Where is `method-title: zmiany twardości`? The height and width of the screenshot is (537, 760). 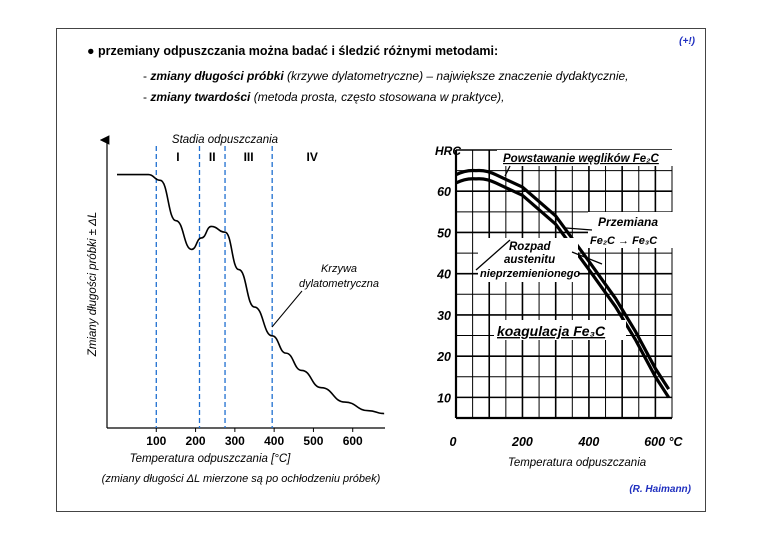 method-title: zmiany twardości is located at coordinates (200, 97).